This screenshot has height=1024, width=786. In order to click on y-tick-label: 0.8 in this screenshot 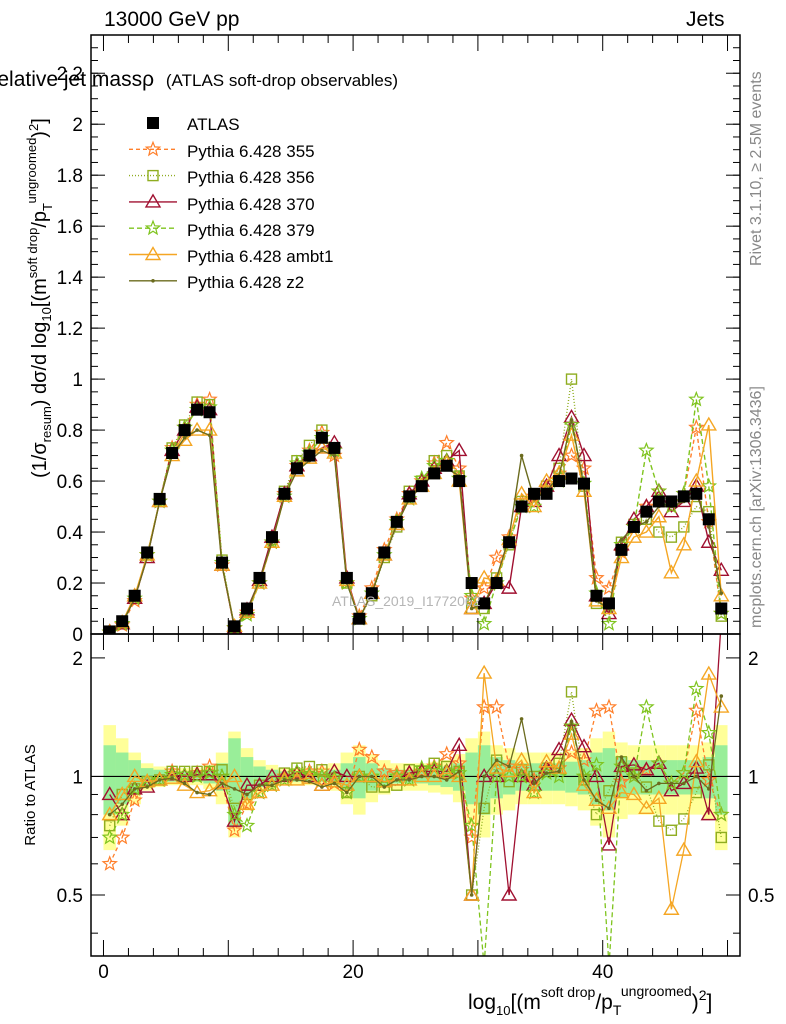, I will do `click(70, 431)`.